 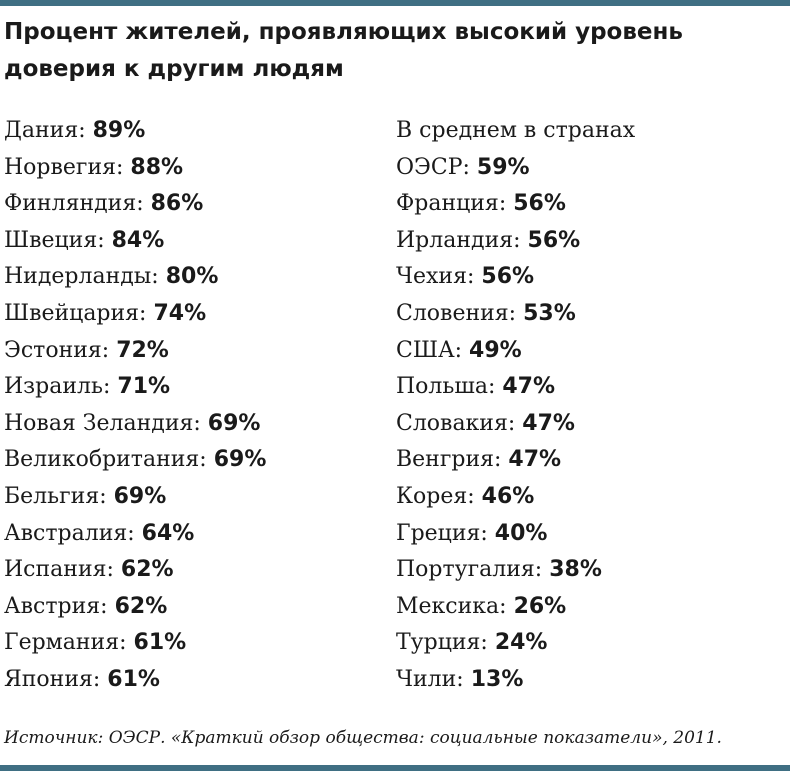 I want to click on list-item: ОЭСР: 59%, so click(x=515, y=168).